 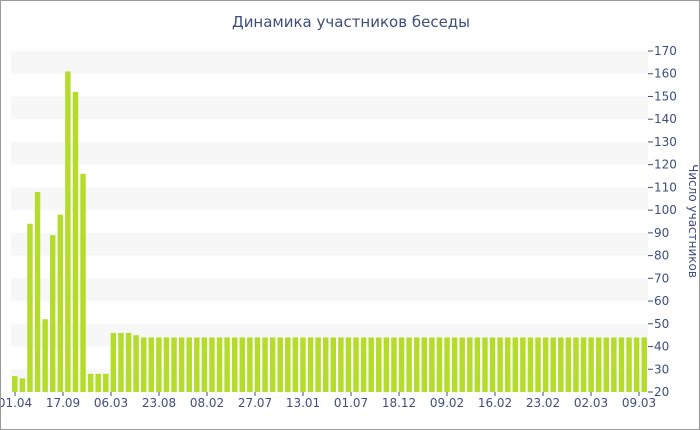 What do you see at coordinates (16, 403) in the screenshot?
I see `x-tick-label: 01.04` at bounding box center [16, 403].